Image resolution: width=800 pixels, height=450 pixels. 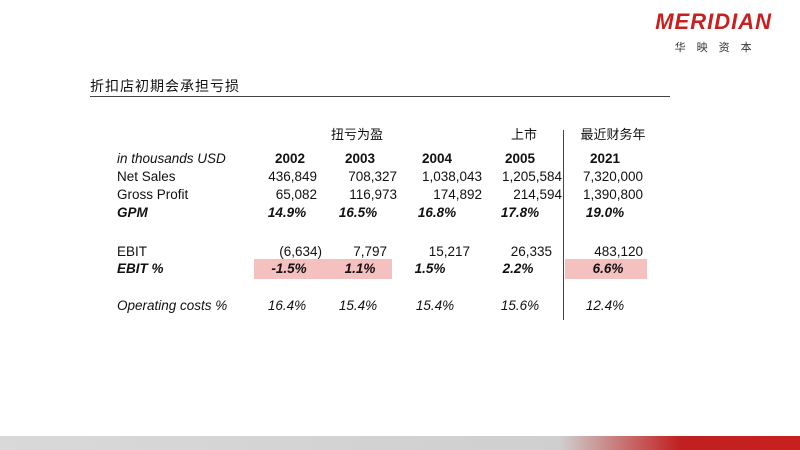 What do you see at coordinates (612, 176) in the screenshot?
I see `table-cell: 7,320,000` at bounding box center [612, 176].